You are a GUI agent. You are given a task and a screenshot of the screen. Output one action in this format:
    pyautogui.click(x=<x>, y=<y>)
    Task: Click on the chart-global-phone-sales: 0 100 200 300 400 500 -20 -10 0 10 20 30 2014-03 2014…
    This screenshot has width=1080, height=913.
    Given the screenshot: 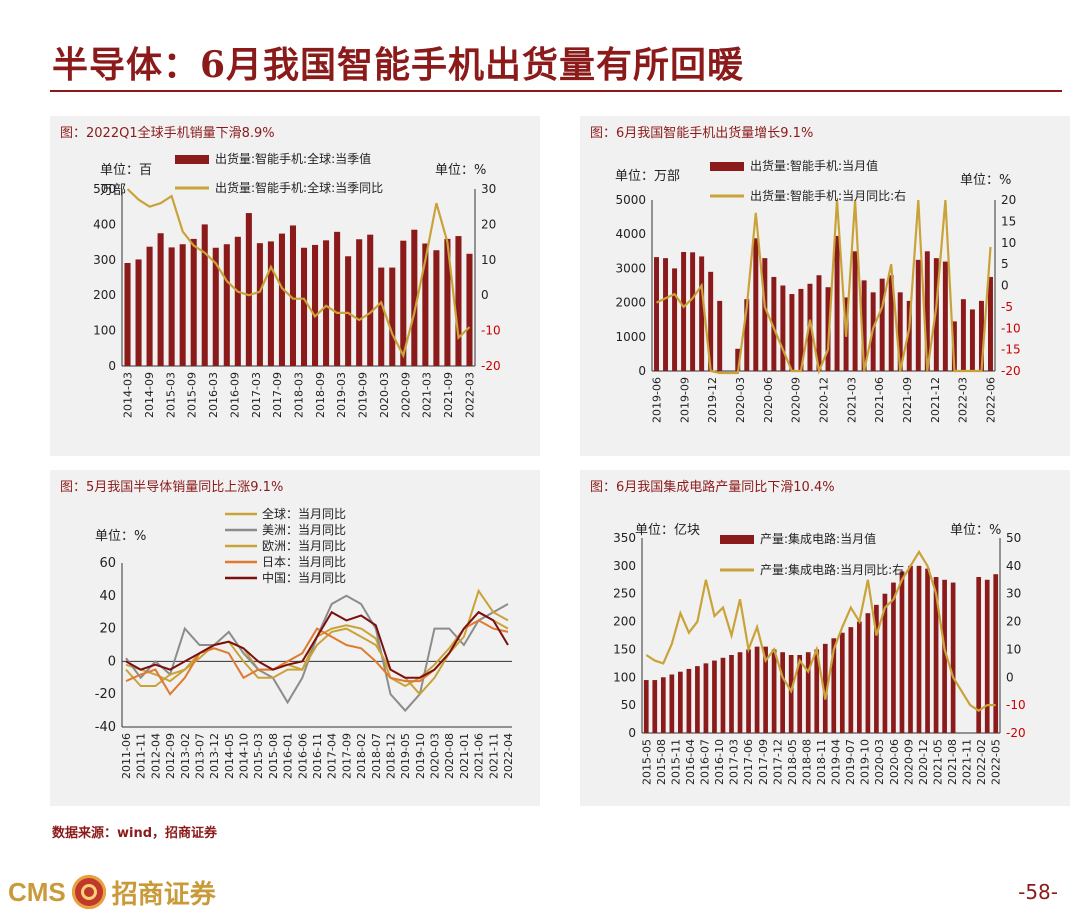 What is the action you would take?
    pyautogui.click(x=297, y=284)
    